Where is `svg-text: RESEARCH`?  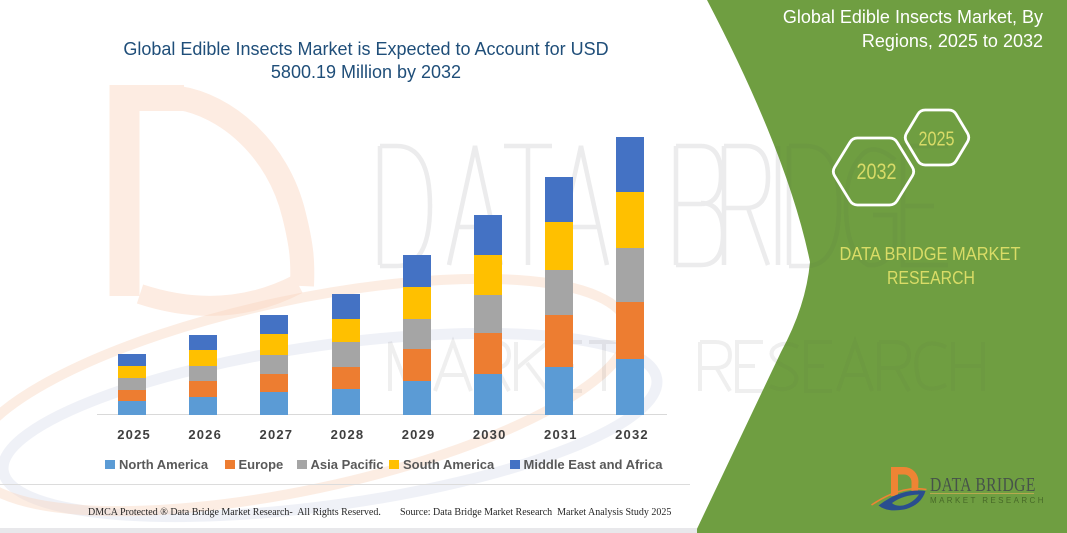 svg-text: RESEARCH is located at coordinates (931, 277).